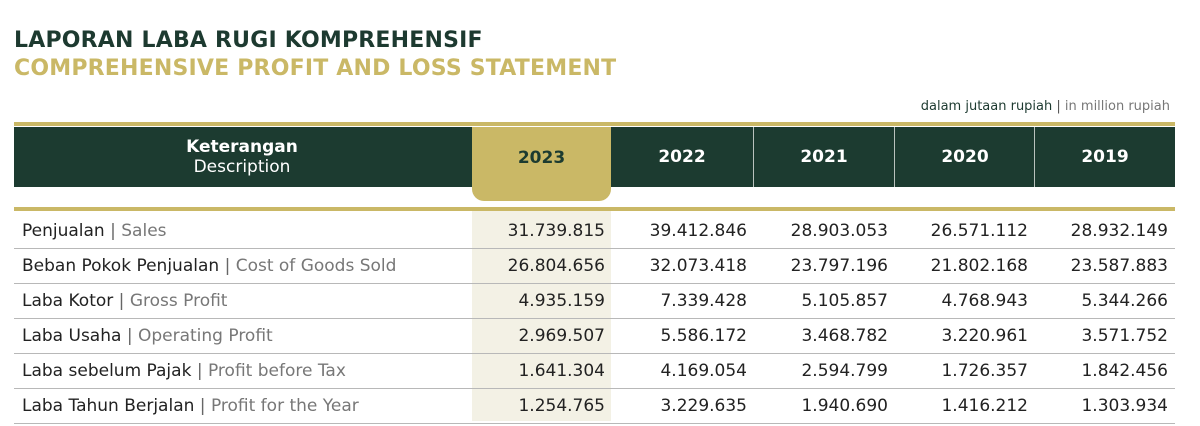 This screenshot has height=426, width=1200. I want to click on row-label: Penjualan | Sales, so click(94, 231).